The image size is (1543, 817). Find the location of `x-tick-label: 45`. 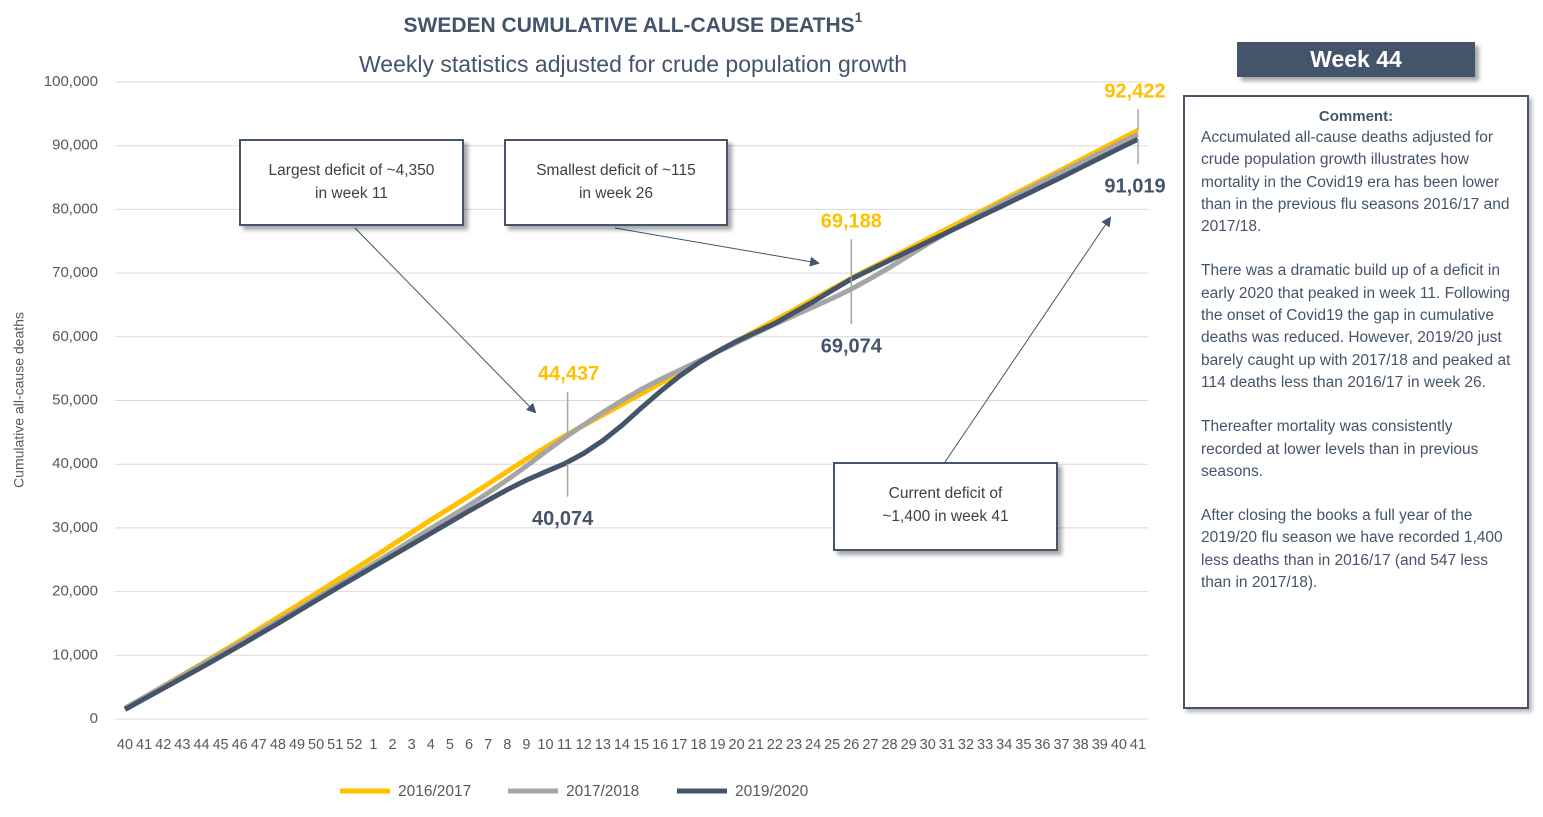

x-tick-label: 45 is located at coordinates (220, 745).